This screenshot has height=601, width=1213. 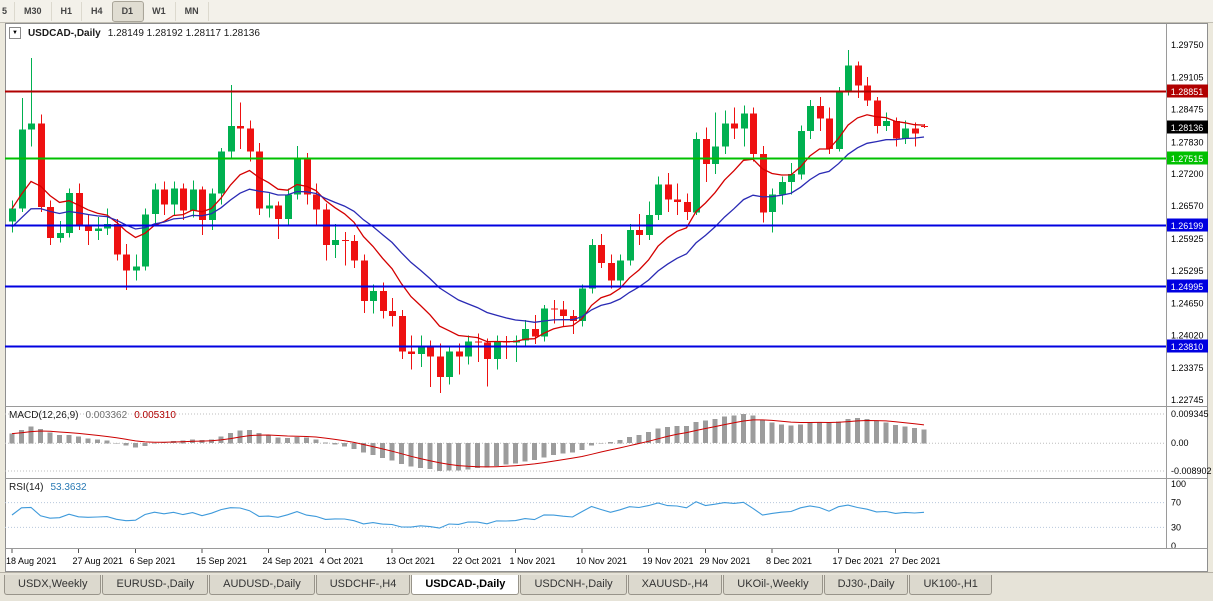 I want to click on timeframe-d1-button: D1, so click(x=128, y=11).